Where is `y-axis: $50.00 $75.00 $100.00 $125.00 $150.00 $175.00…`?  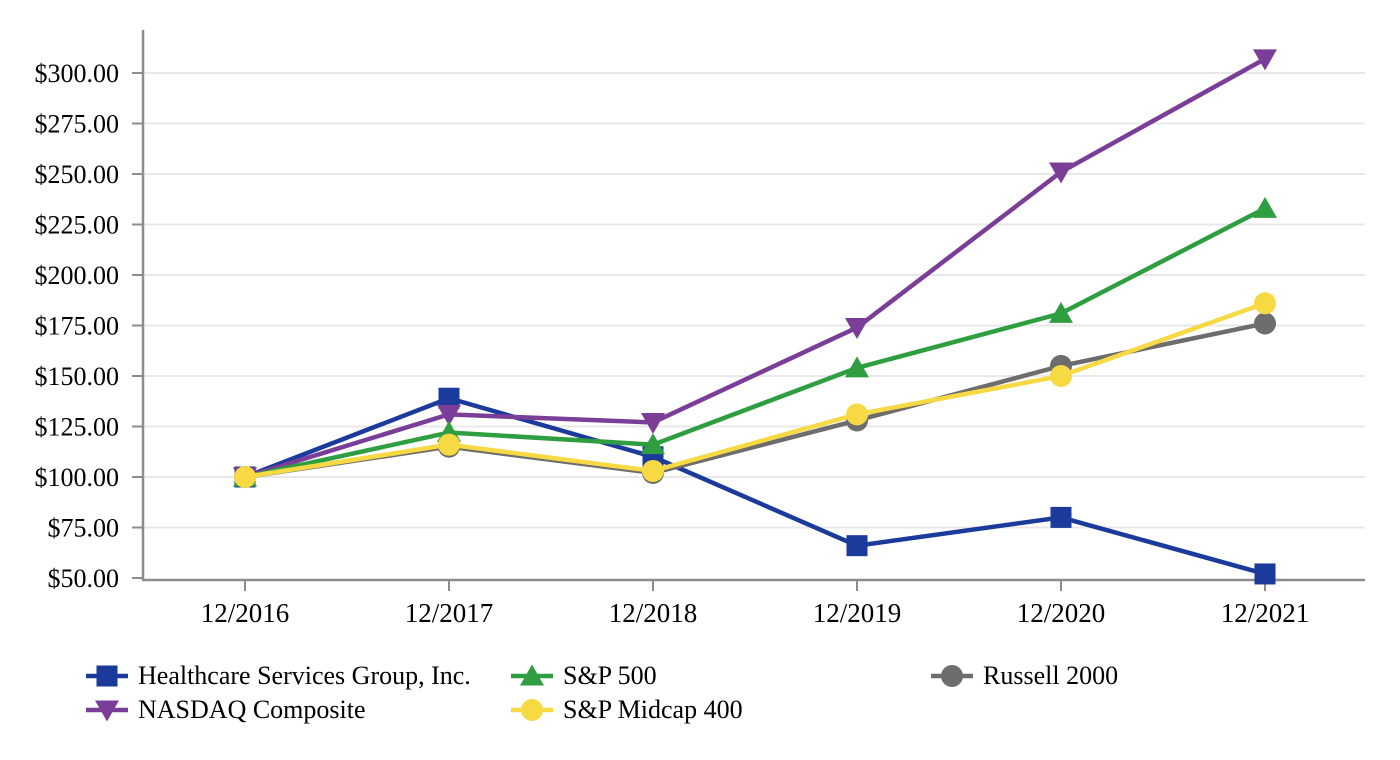
y-axis: $50.00 $75.00 $100.00 $125.00 $150.00 $175.00… is located at coordinates (89, 326).